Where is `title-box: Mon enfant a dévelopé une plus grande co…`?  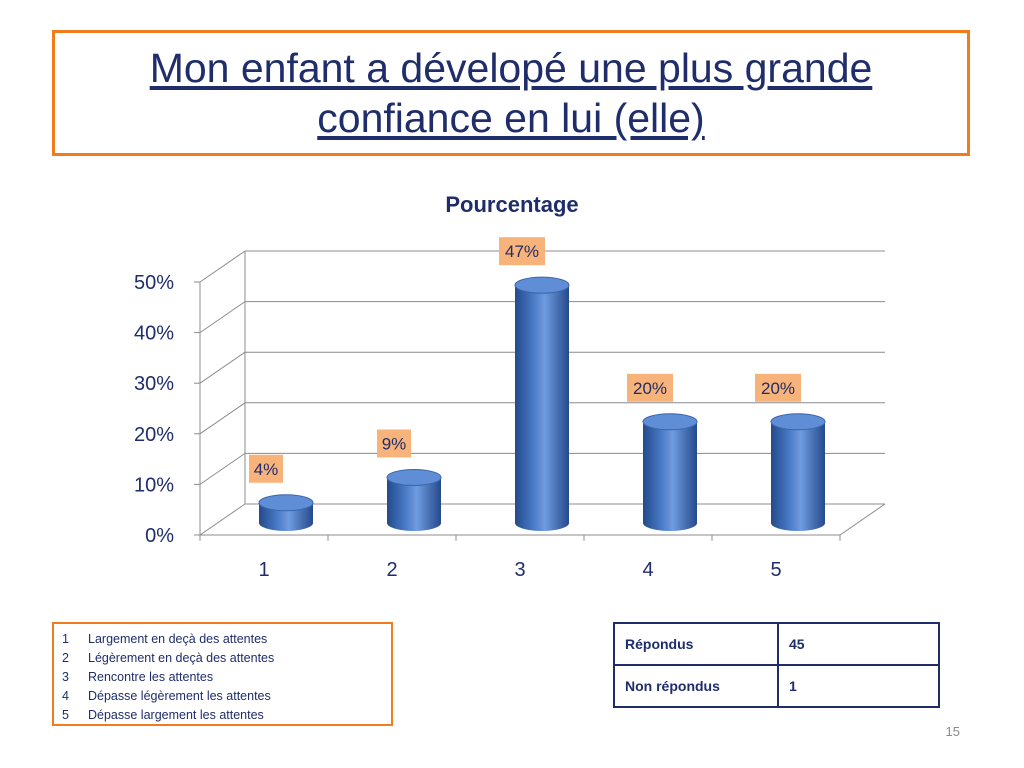 title-box: Mon enfant a dévelopé une plus grande co… is located at coordinates (511, 93).